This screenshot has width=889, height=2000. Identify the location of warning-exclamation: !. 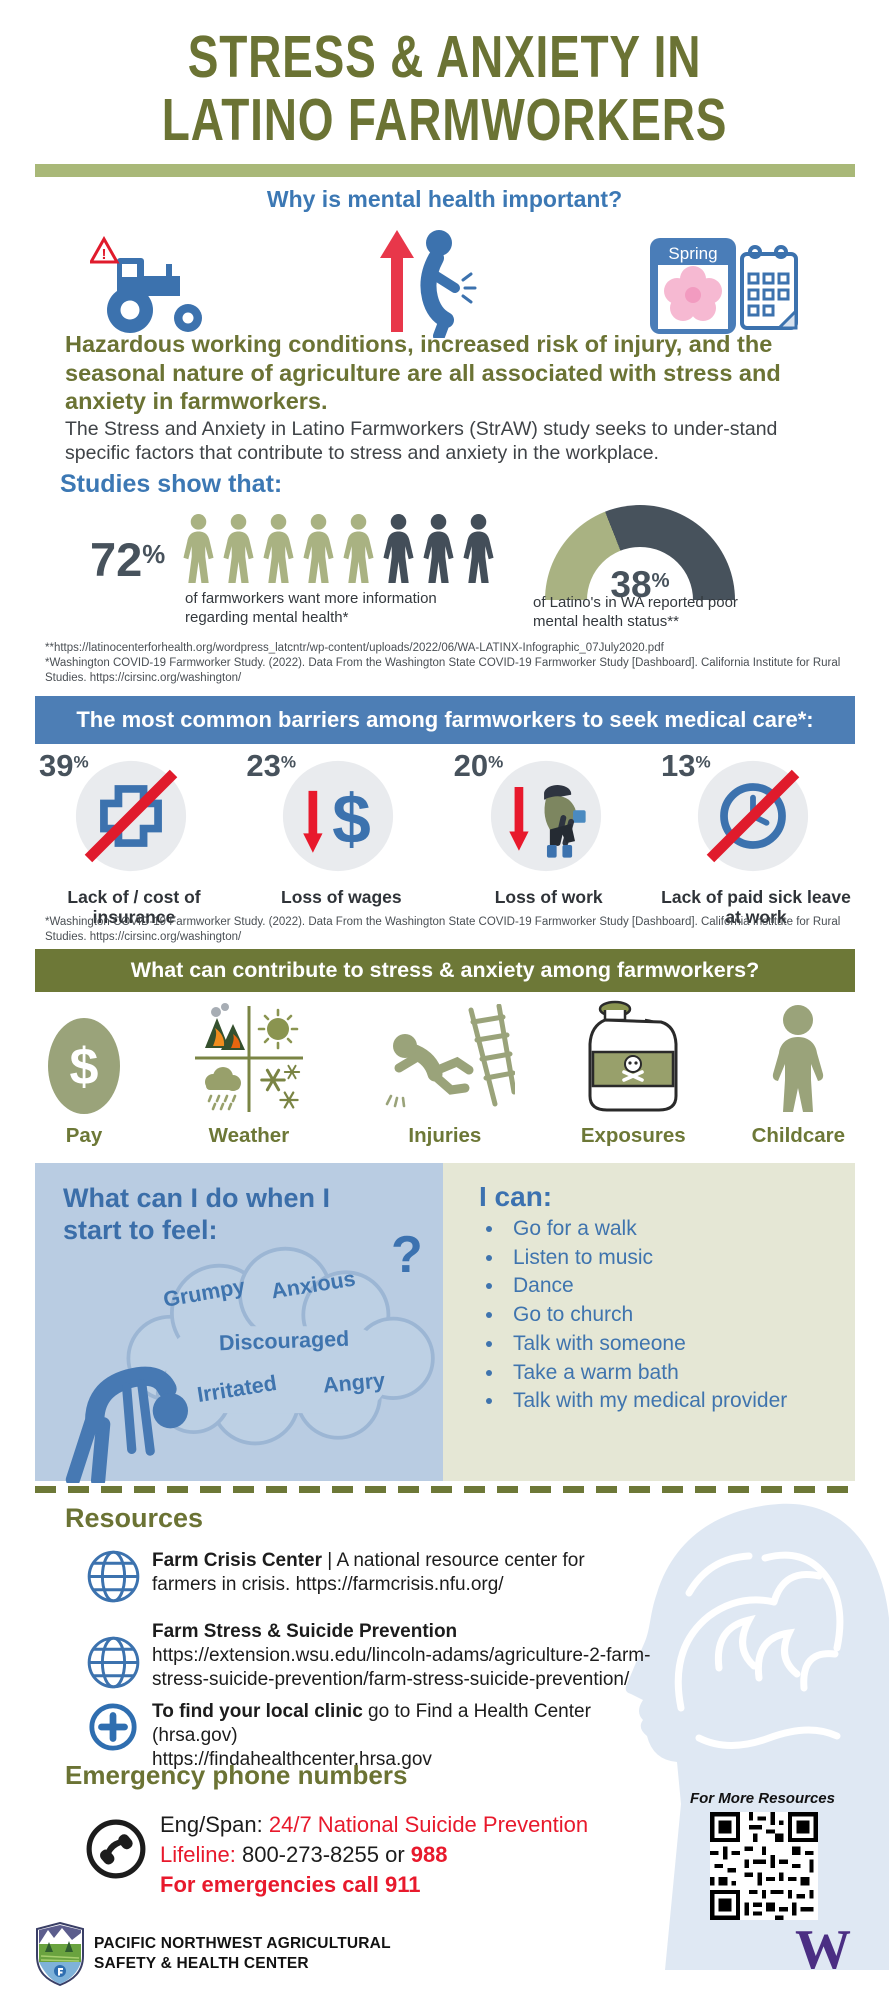
(104, 254).